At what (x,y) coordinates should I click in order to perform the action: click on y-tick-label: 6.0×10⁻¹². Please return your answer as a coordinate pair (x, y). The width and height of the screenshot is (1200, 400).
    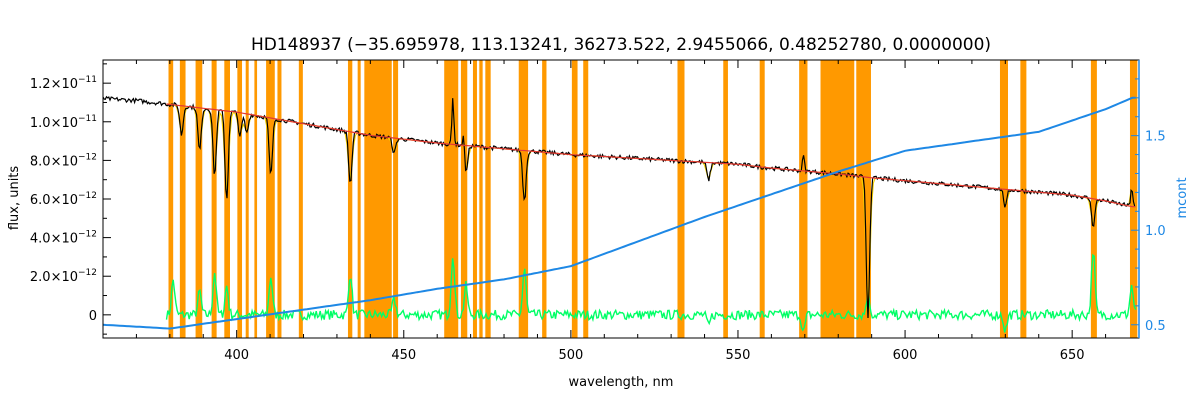
    Looking at the image, I should click on (63, 199).